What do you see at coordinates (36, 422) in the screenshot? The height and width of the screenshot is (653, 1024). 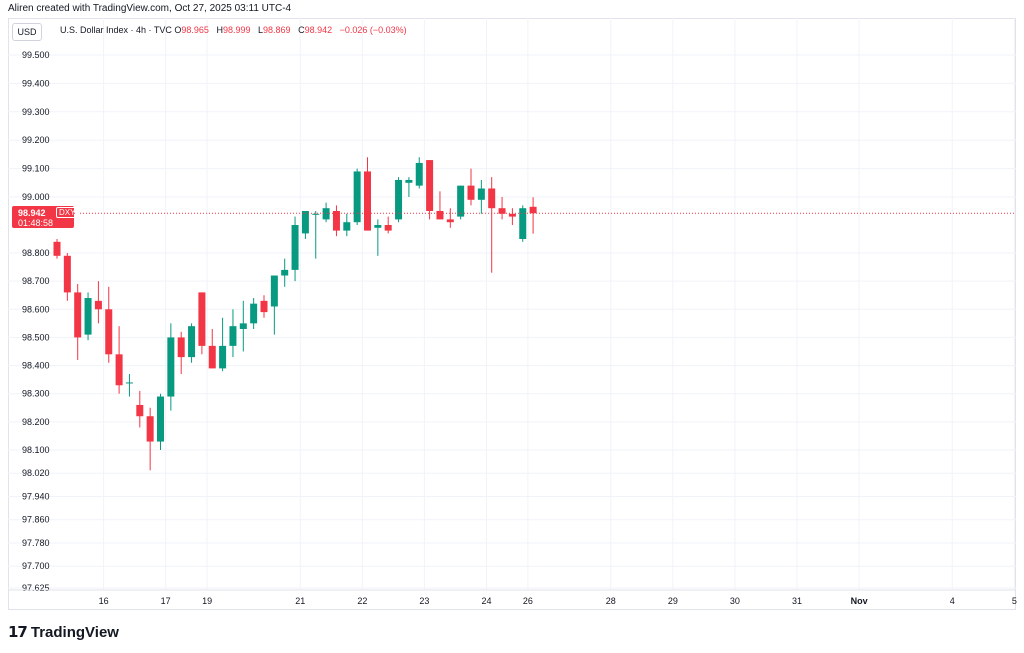 I see `price-axis-label: 98.200` at bounding box center [36, 422].